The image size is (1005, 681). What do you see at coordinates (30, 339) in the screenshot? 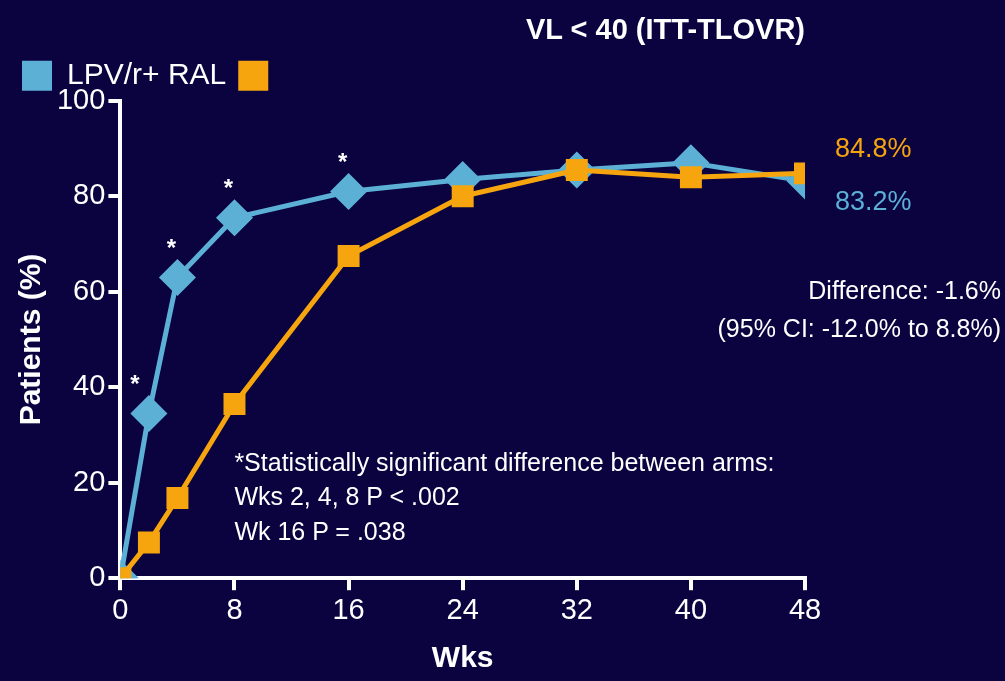
I see `y-axis-title: Patients (%)` at bounding box center [30, 339].